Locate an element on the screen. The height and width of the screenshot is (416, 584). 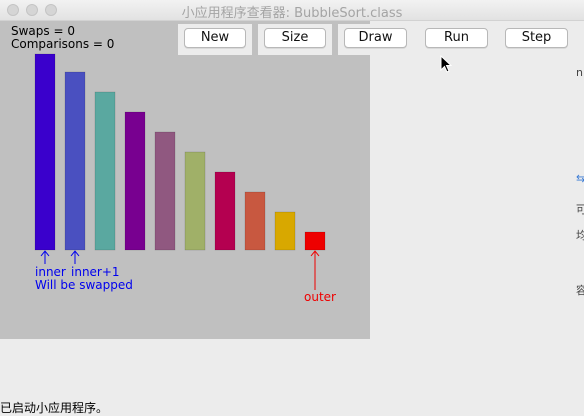
inner-plus-label: inner+1 is located at coordinates (95, 272).